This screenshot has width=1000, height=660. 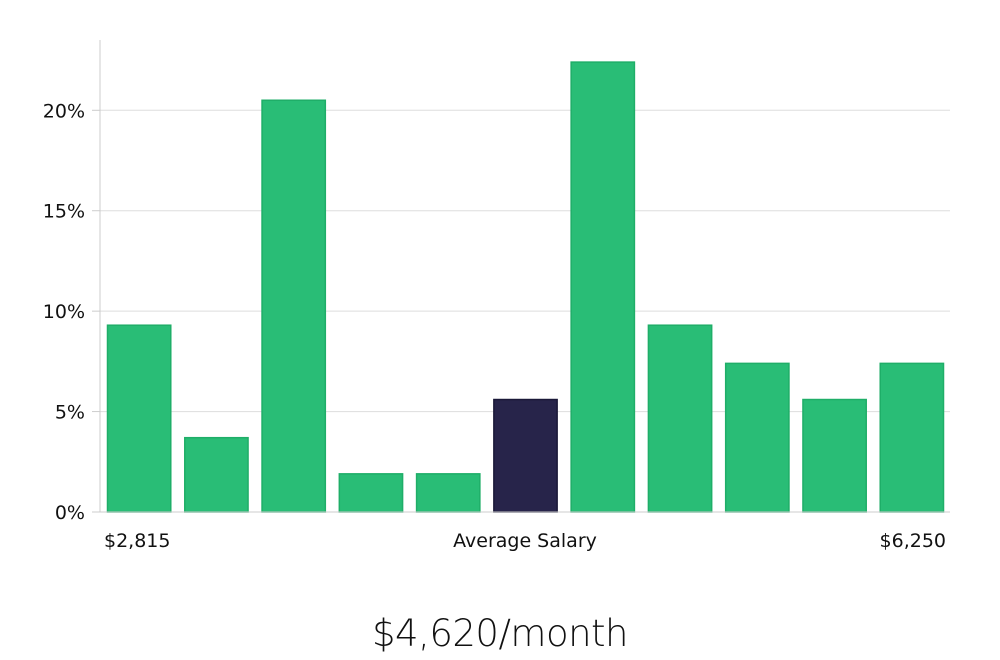 I want to click on tick-labels: 0% 5% 10% 15% 20%, so click(x=64, y=312).